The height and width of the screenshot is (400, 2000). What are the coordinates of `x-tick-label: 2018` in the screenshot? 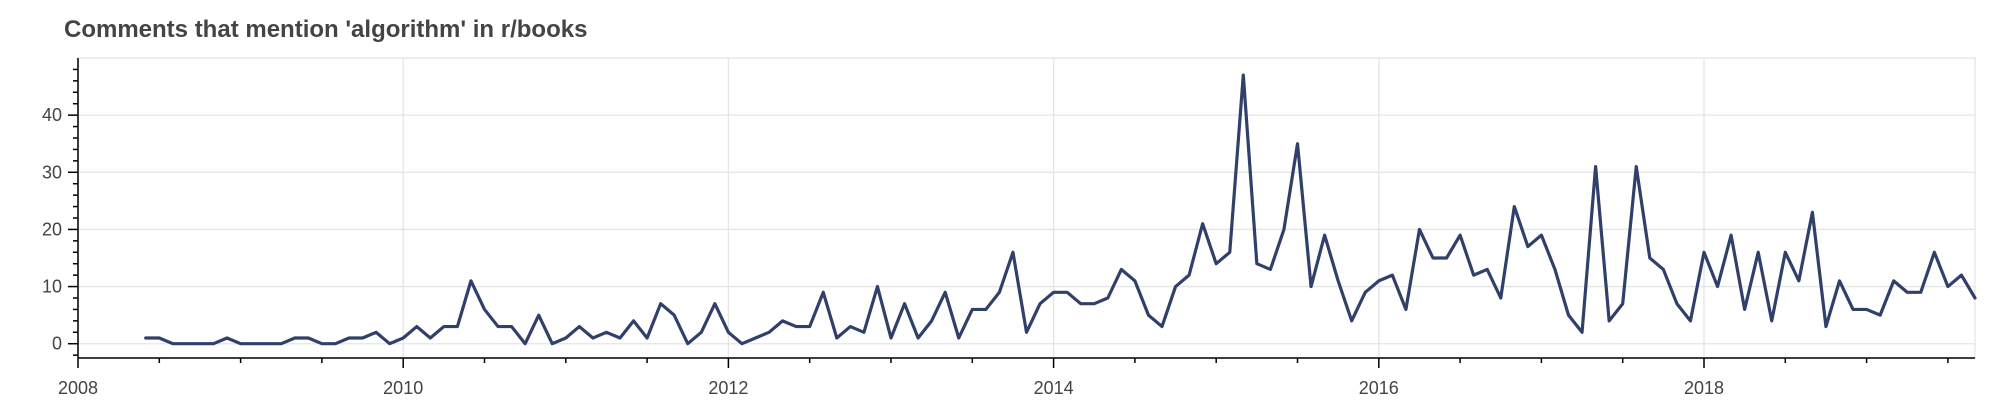 It's located at (1704, 388).